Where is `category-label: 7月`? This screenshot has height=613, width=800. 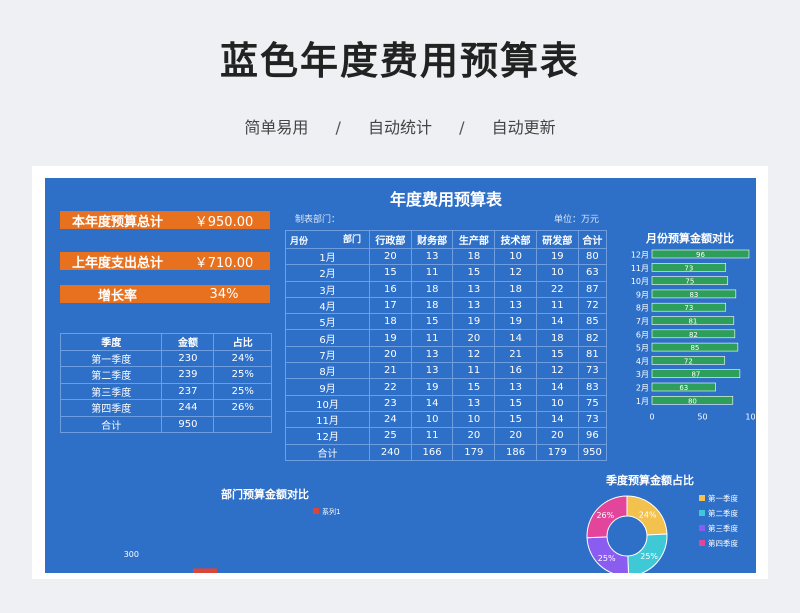
category-label: 7月 is located at coordinates (642, 321).